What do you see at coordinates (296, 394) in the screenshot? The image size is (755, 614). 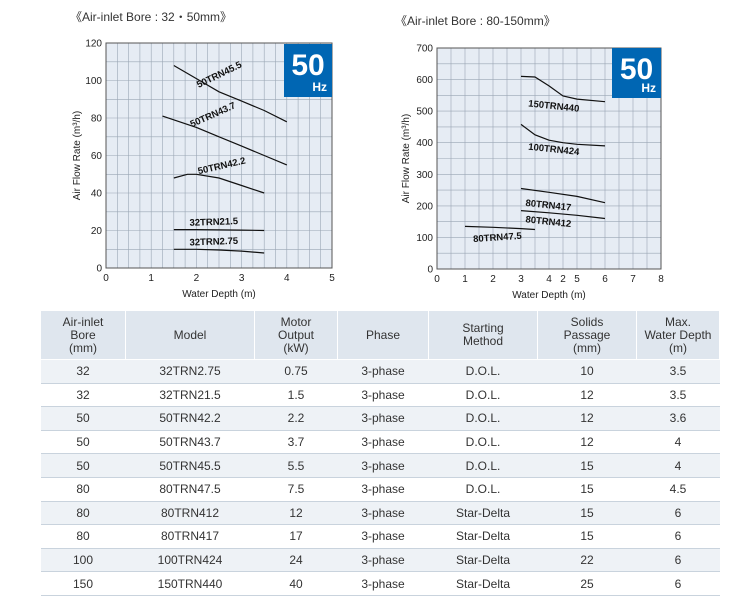 I see `cell-motor-output: 1.5` at bounding box center [296, 394].